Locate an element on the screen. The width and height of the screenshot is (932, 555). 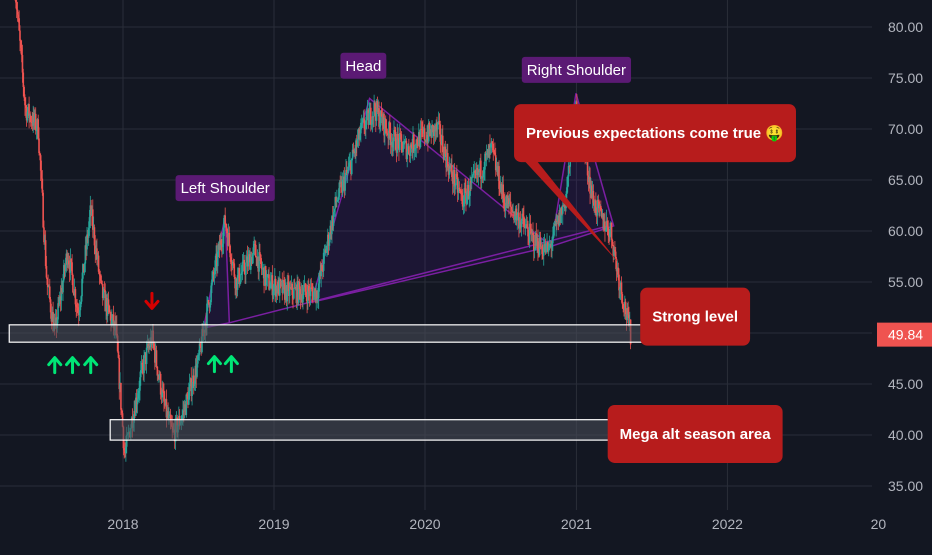
y-tick-label: 80.00 is located at coordinates (905, 27).